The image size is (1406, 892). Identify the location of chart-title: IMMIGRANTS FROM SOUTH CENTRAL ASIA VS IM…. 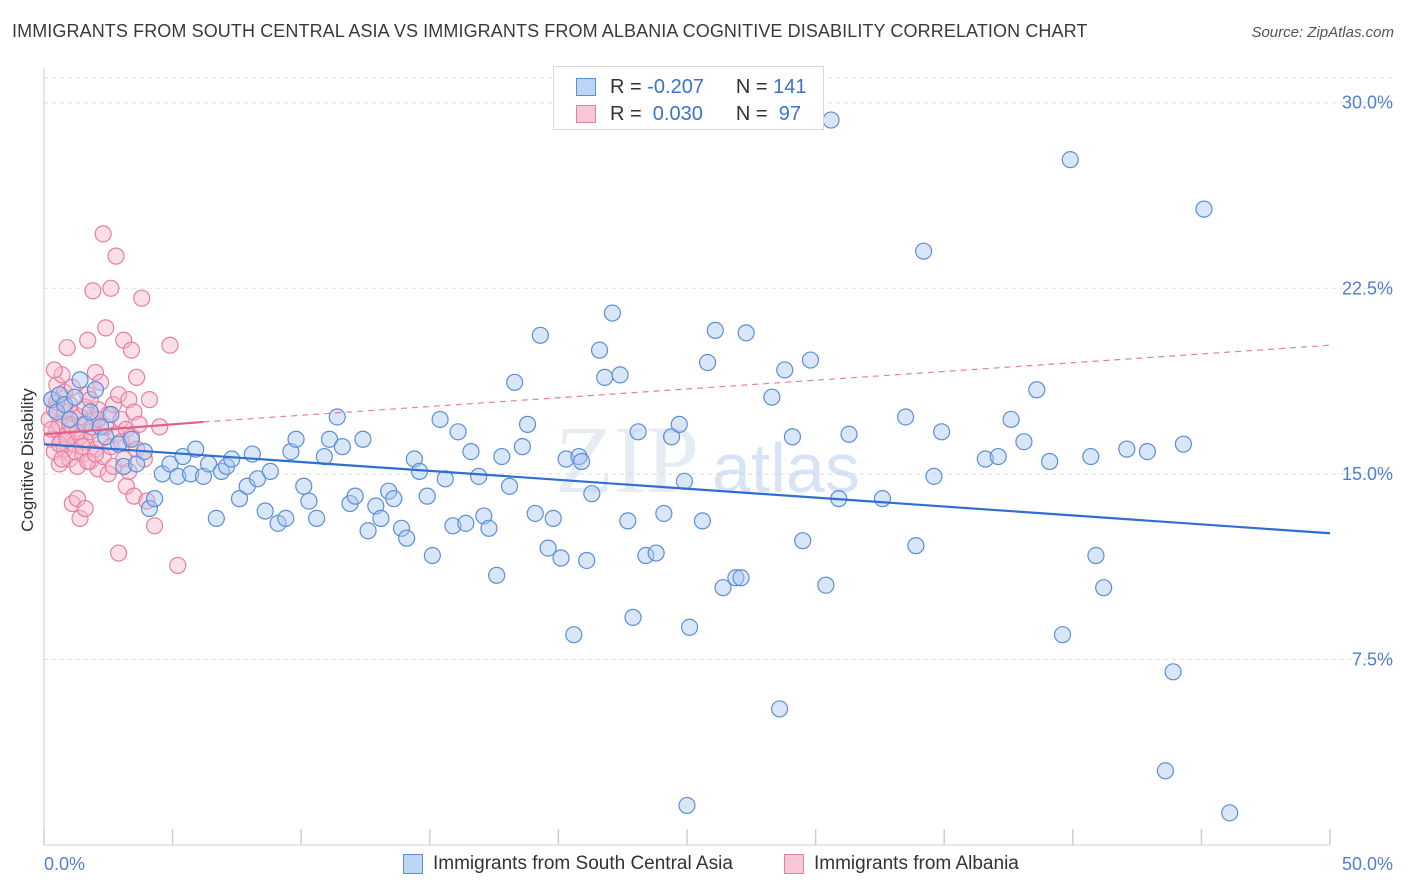
(550, 31).